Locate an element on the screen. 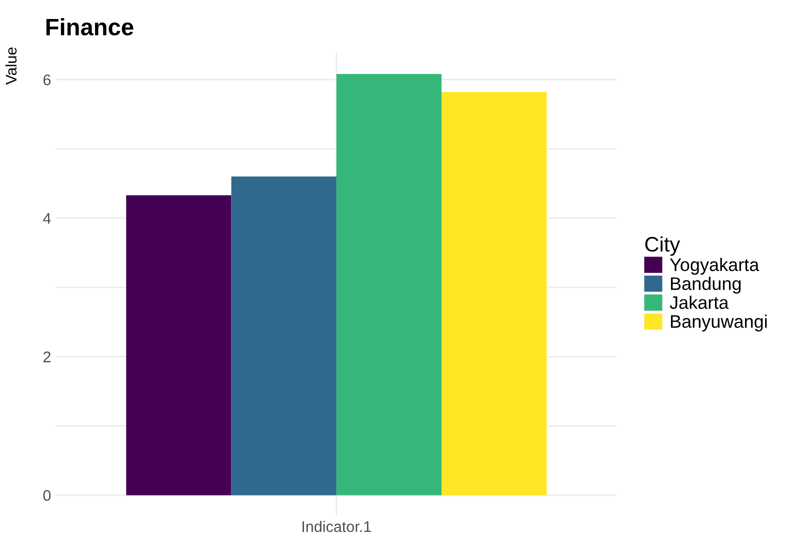  legend-title: City is located at coordinates (662, 246).